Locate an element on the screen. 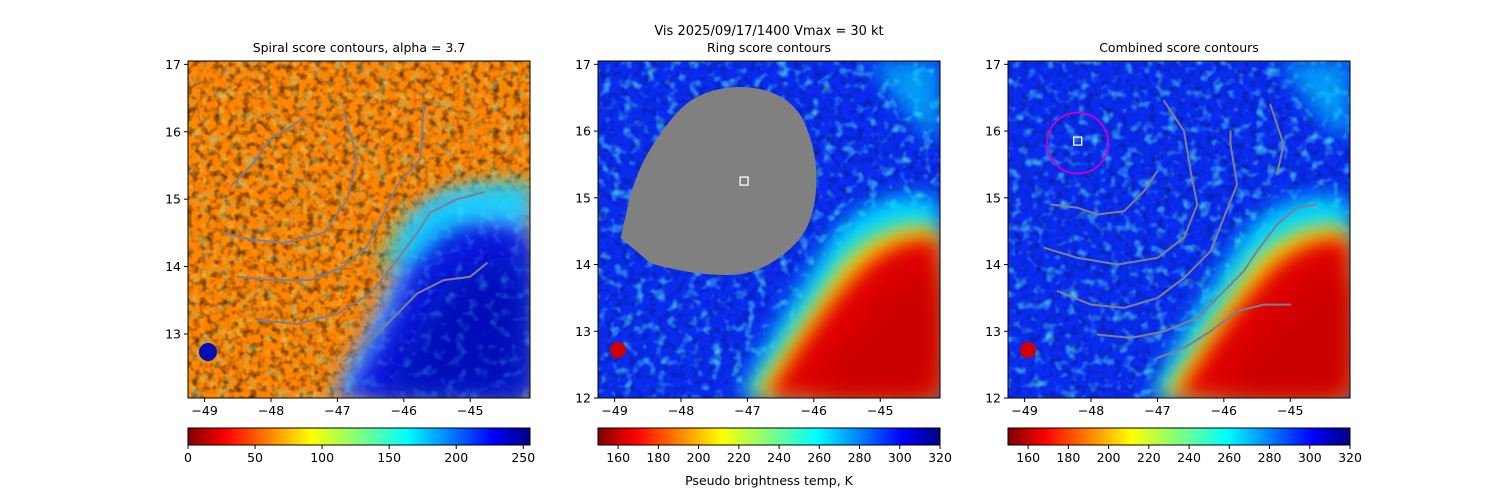  panel-title-combined: Combined score contours is located at coordinates (1179, 47).